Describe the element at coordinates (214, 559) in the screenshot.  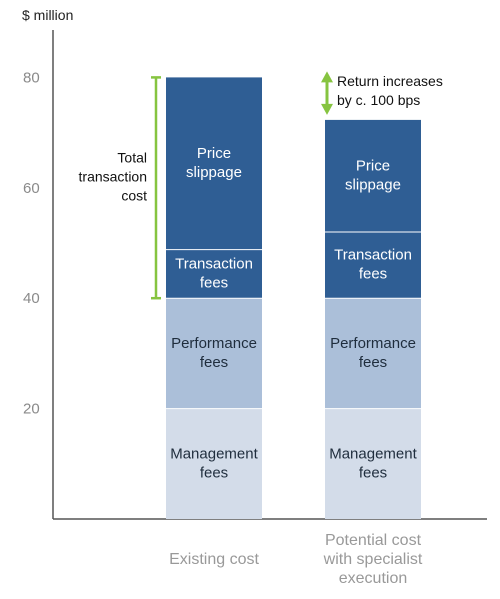
I see `category-label: Existing cost` at that location.